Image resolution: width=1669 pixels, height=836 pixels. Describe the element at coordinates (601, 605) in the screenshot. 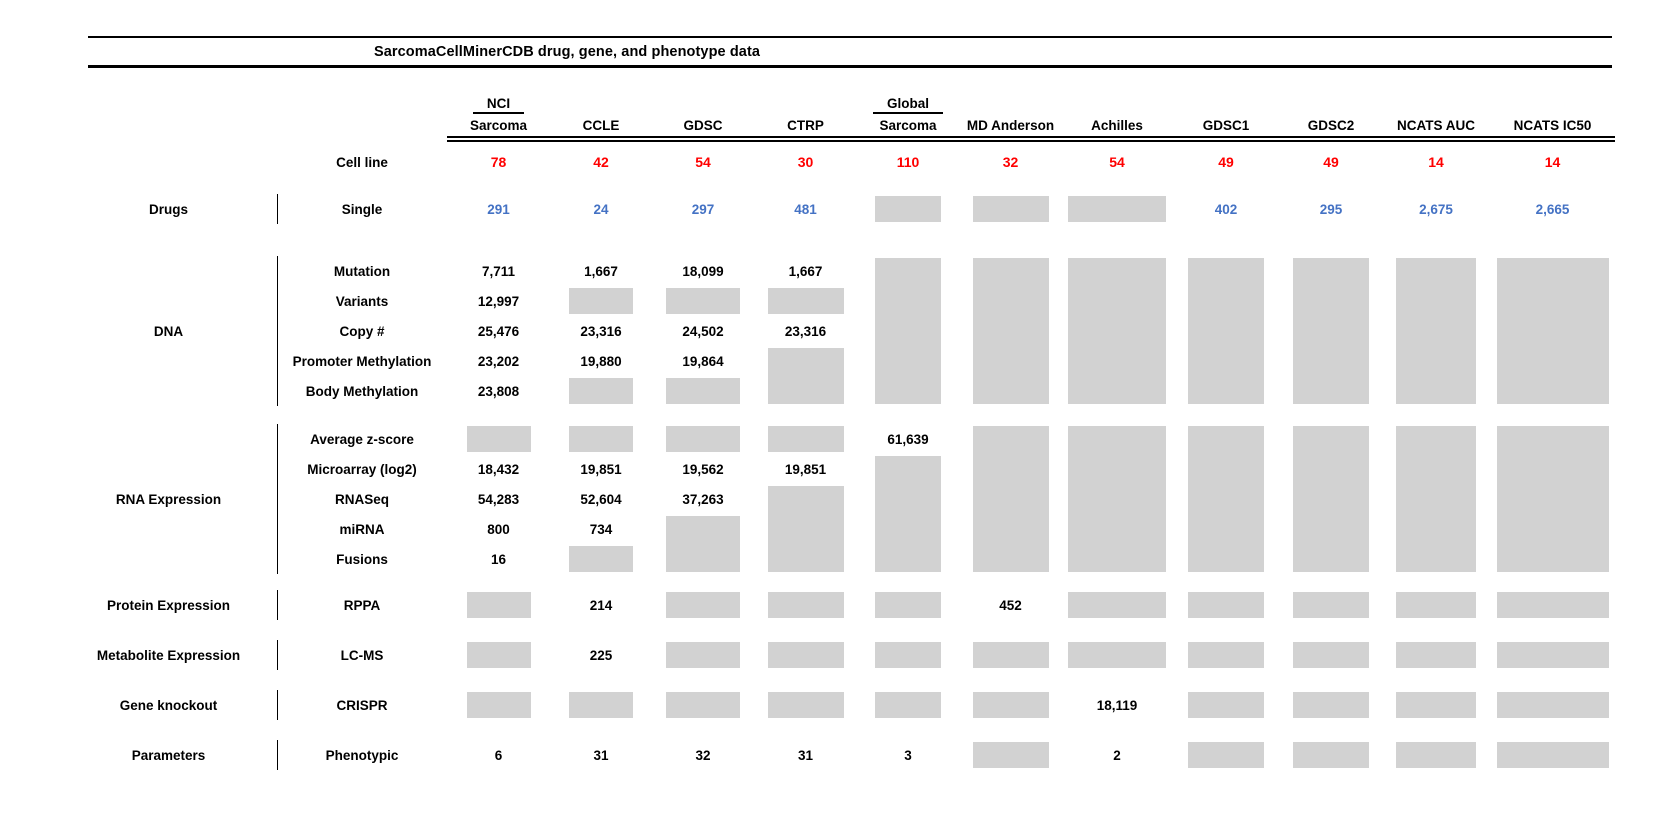

I see `data-cell: 214` at that location.